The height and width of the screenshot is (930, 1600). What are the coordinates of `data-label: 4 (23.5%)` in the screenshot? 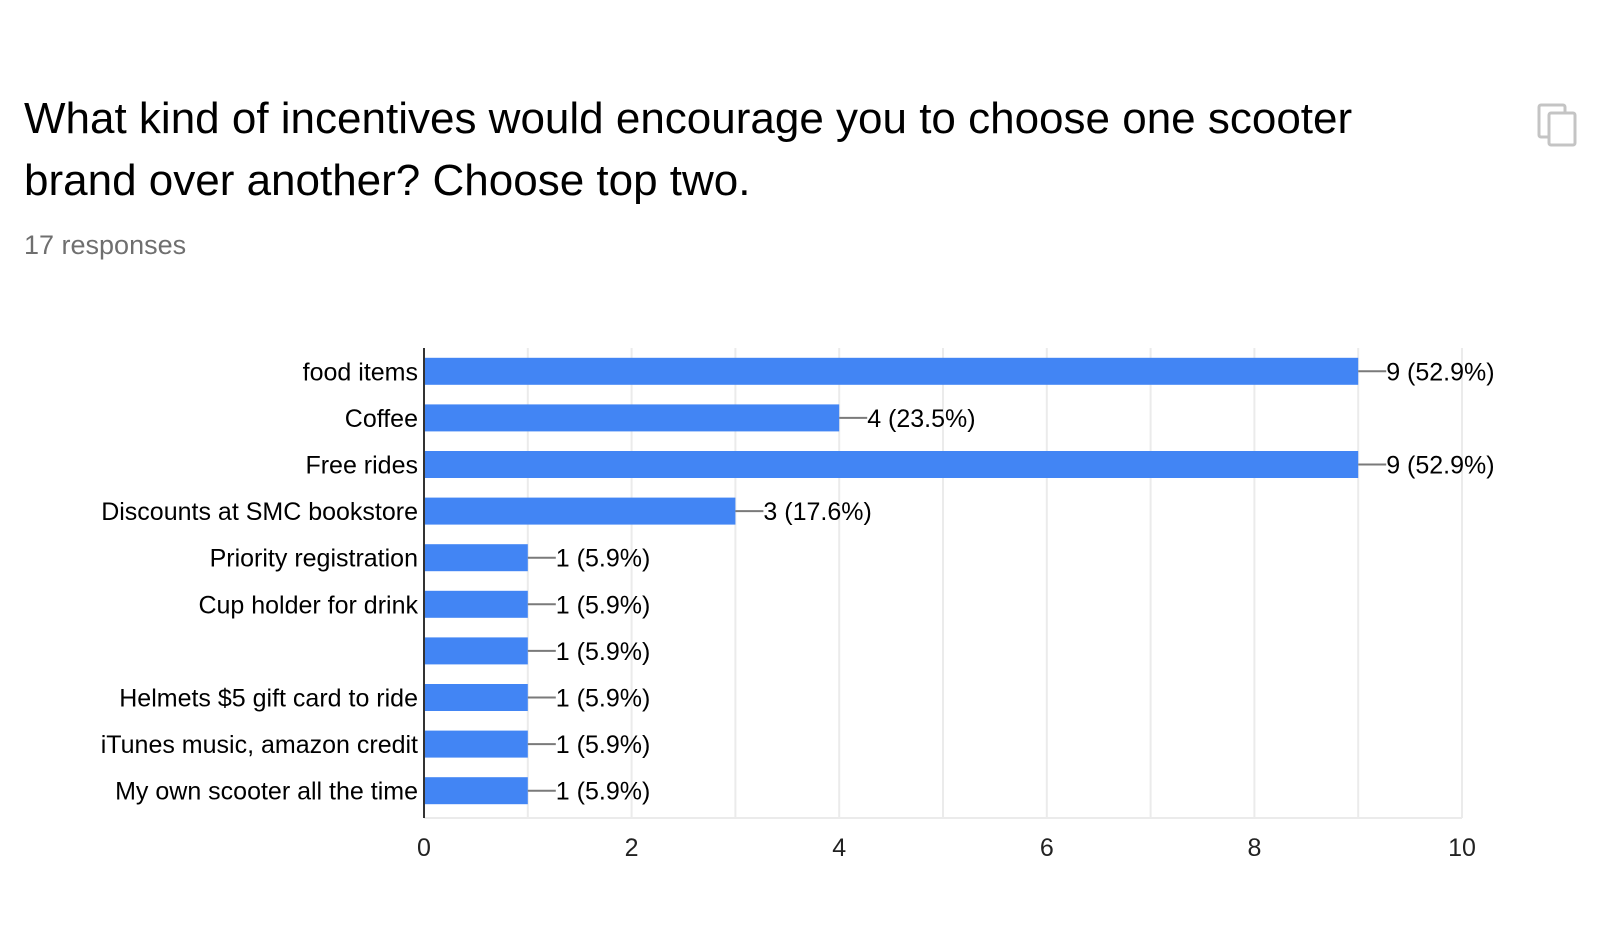 It's located at (921, 419).